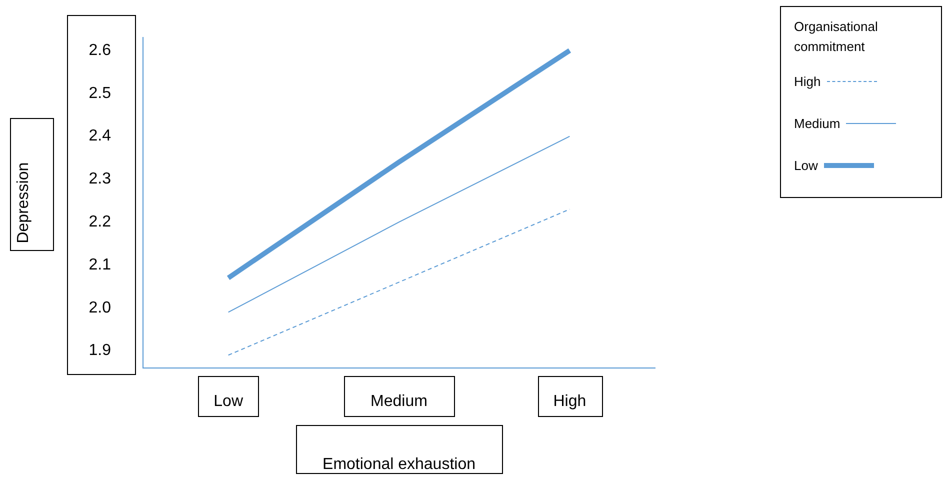 The image size is (944, 478). I want to click on y-axis-title: Depression, so click(23, 203).